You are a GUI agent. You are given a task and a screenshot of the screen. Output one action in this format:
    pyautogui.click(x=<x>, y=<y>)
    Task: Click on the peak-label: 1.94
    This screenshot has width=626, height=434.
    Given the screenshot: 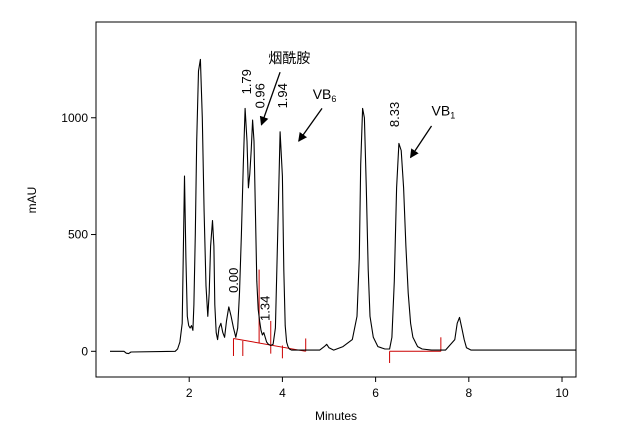 What is the action you would take?
    pyautogui.click(x=282, y=95)
    